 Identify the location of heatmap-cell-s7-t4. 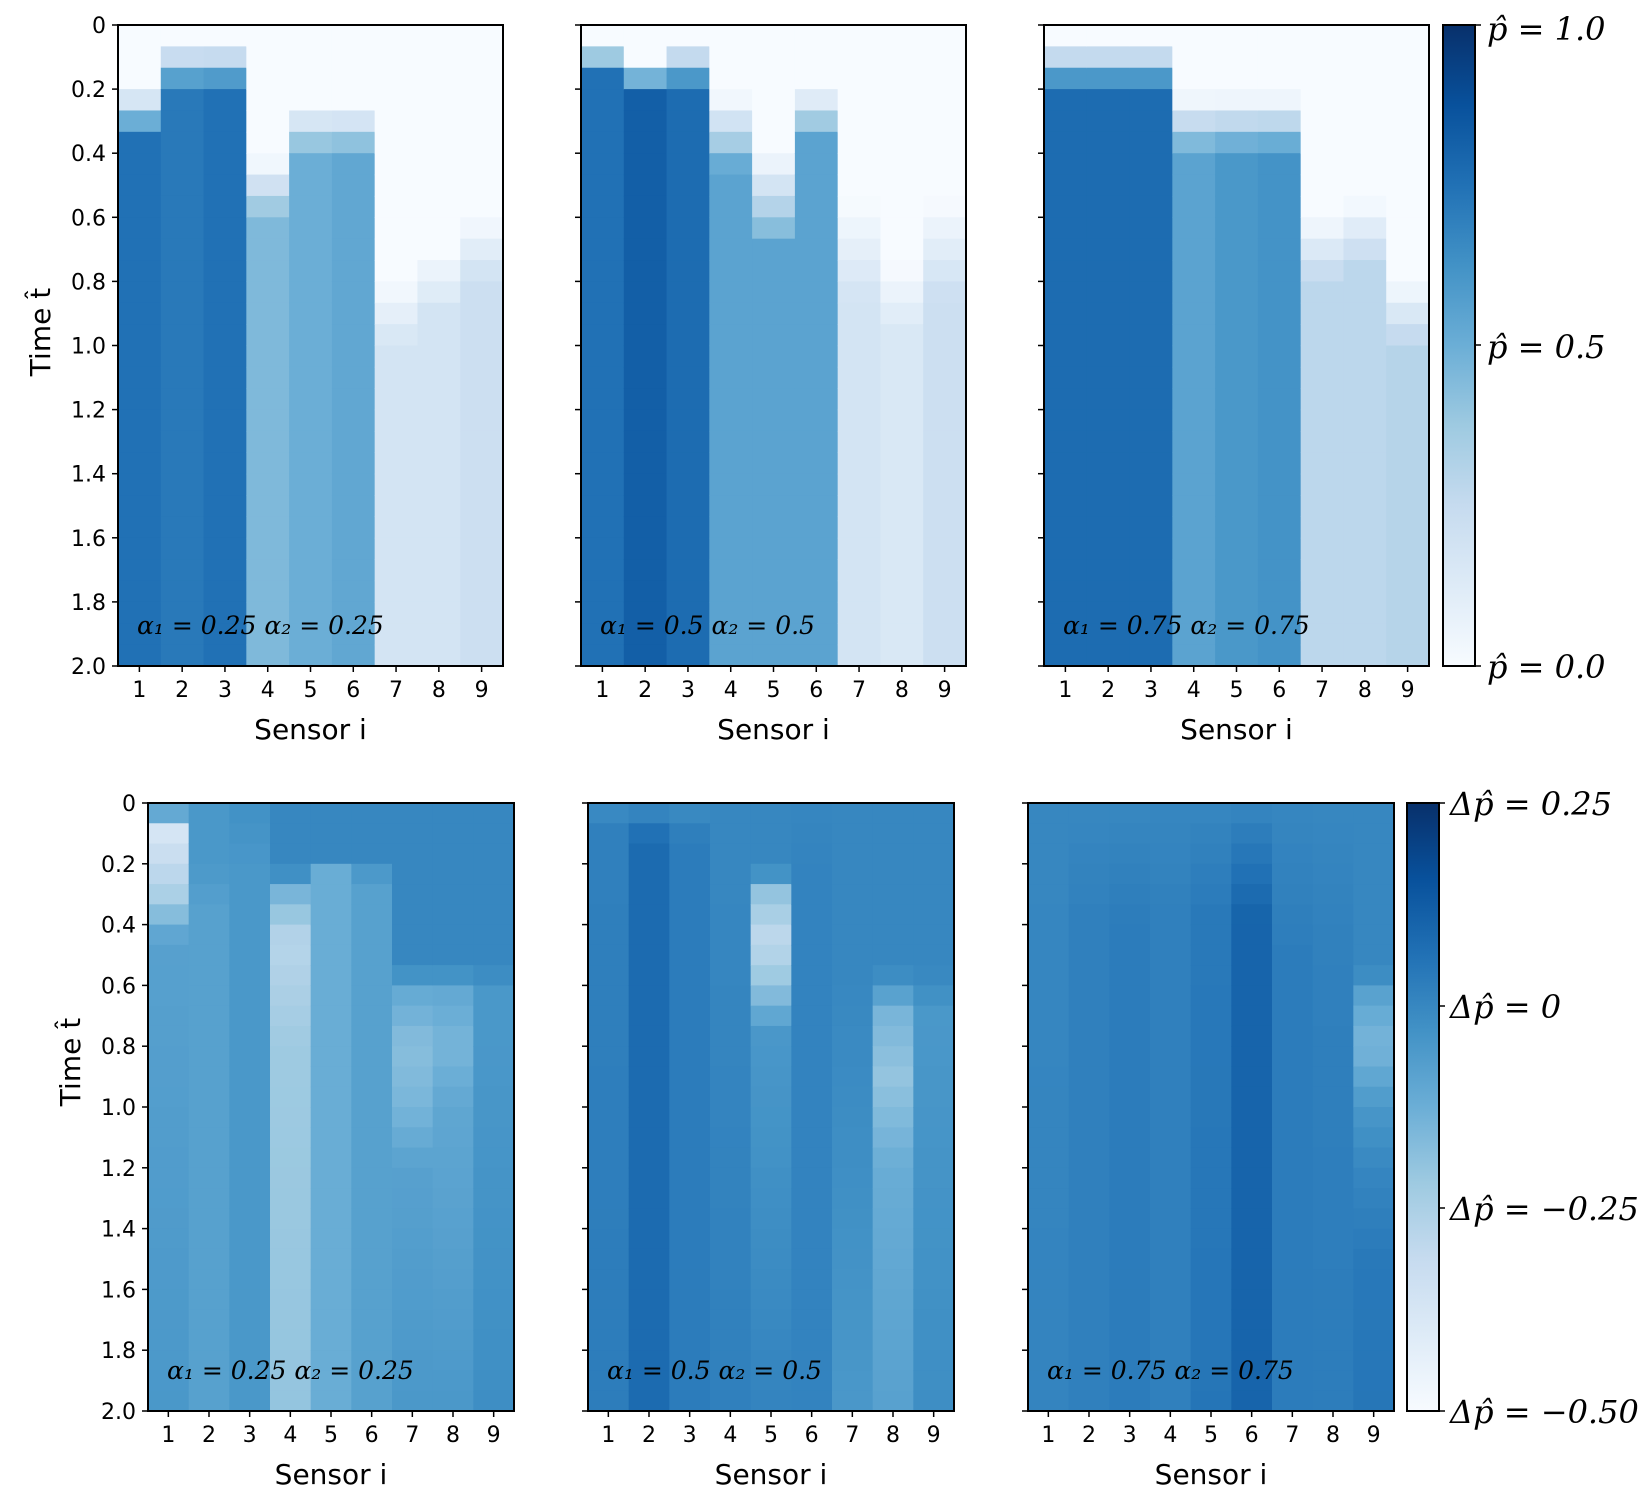
(853, 894).